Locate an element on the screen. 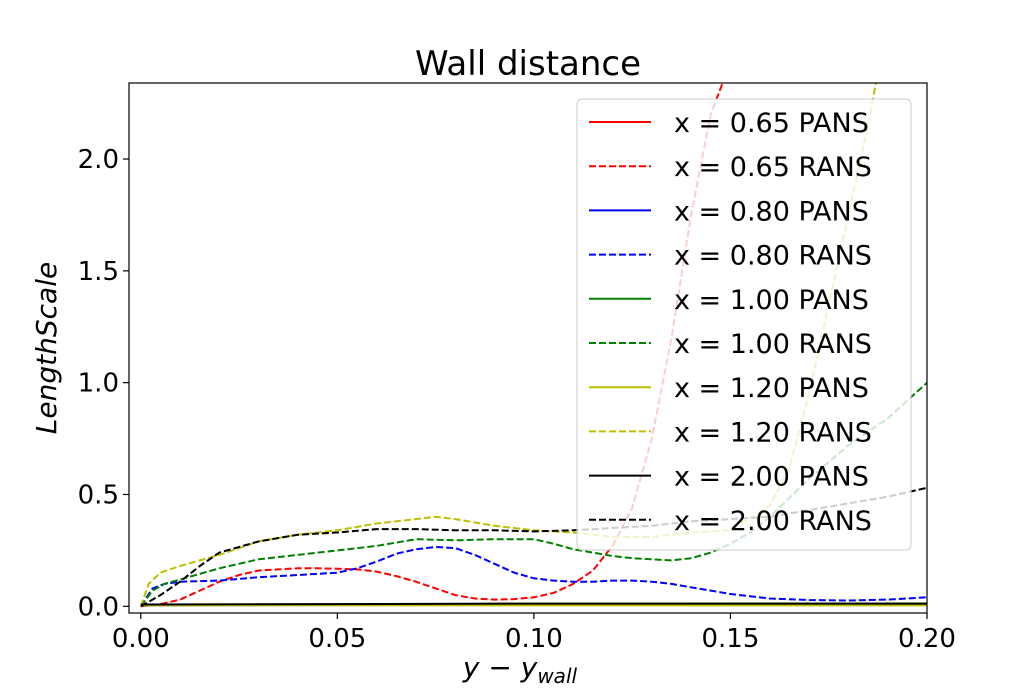 This screenshot has width=1030, height=689. y-tick-label: 0.5 is located at coordinates (98, 495).